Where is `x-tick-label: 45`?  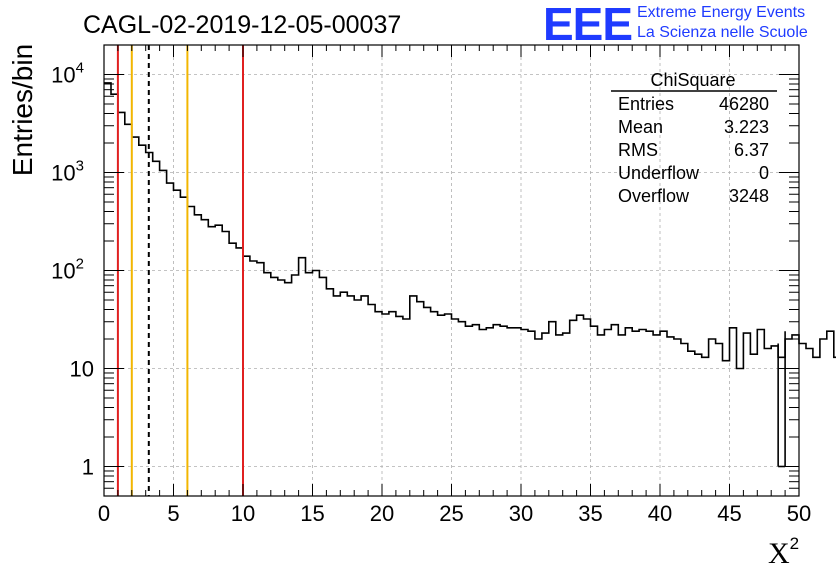
x-tick-label: 45 is located at coordinates (729, 513).